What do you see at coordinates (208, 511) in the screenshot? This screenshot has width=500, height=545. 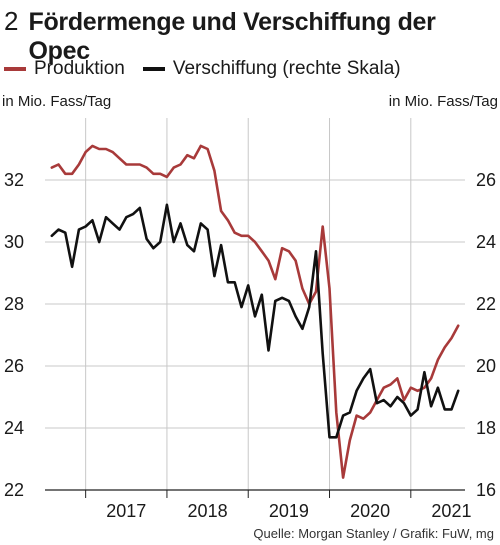 I see `x-tick-label: 2018` at bounding box center [208, 511].